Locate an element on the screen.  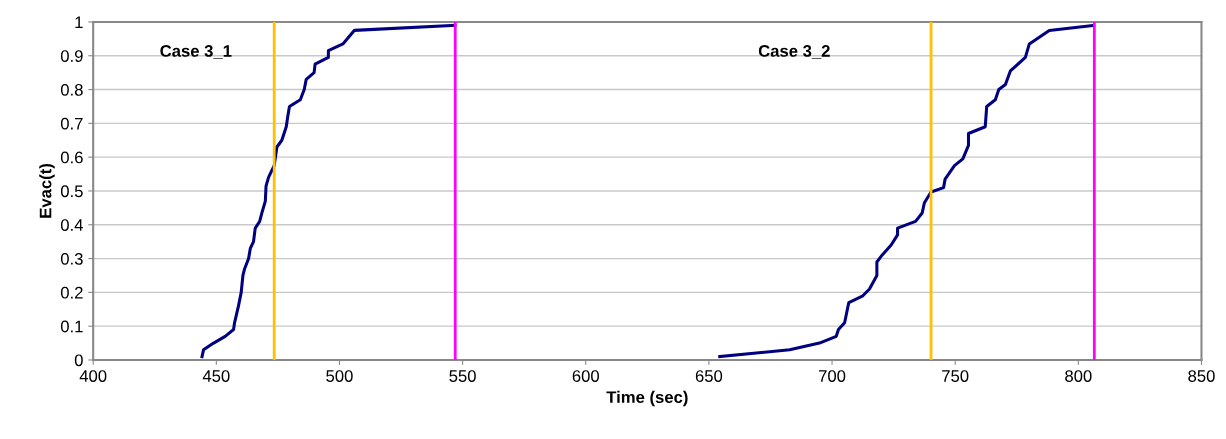
x-tick-label: 650 is located at coordinates (709, 376).